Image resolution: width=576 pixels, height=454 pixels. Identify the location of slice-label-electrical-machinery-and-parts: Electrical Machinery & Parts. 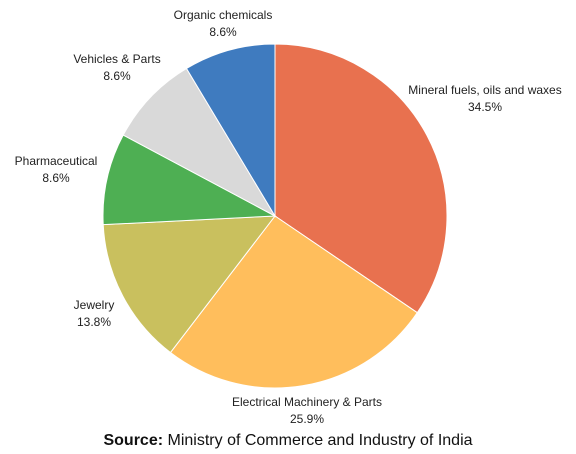
(307, 402).